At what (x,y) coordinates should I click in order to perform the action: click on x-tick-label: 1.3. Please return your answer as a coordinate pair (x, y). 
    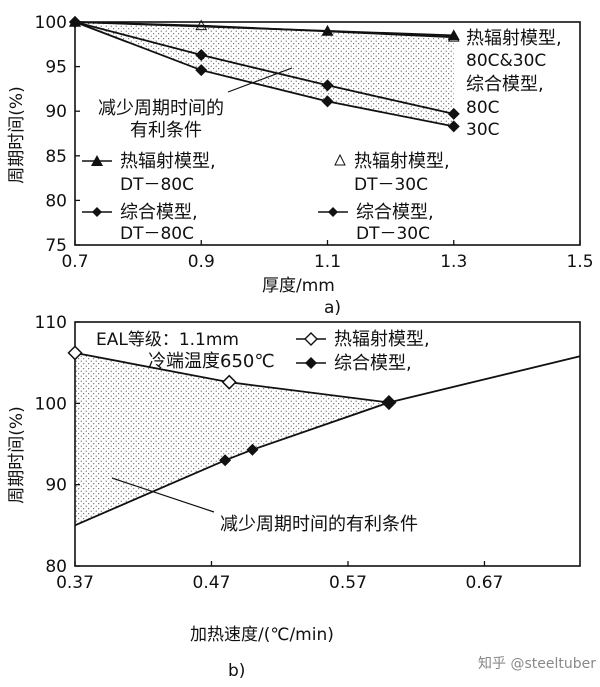
    Looking at the image, I should click on (453, 262).